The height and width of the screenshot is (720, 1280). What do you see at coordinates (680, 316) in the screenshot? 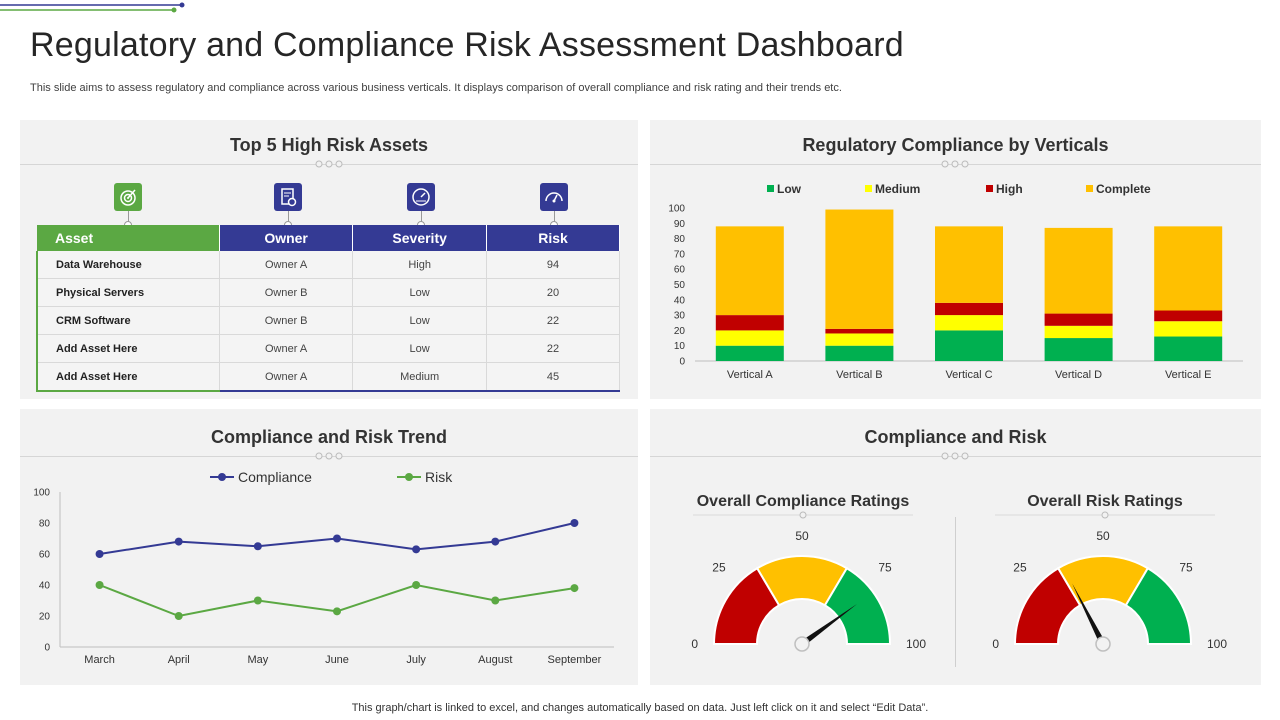
I see `y-tick-label: 30` at bounding box center [680, 316].